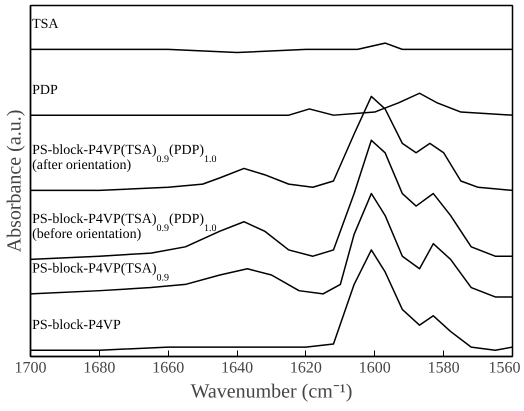 This screenshot has height=411, width=524. What do you see at coordinates (374, 368) in the screenshot?
I see `x-tick-label: 1600` at bounding box center [374, 368].